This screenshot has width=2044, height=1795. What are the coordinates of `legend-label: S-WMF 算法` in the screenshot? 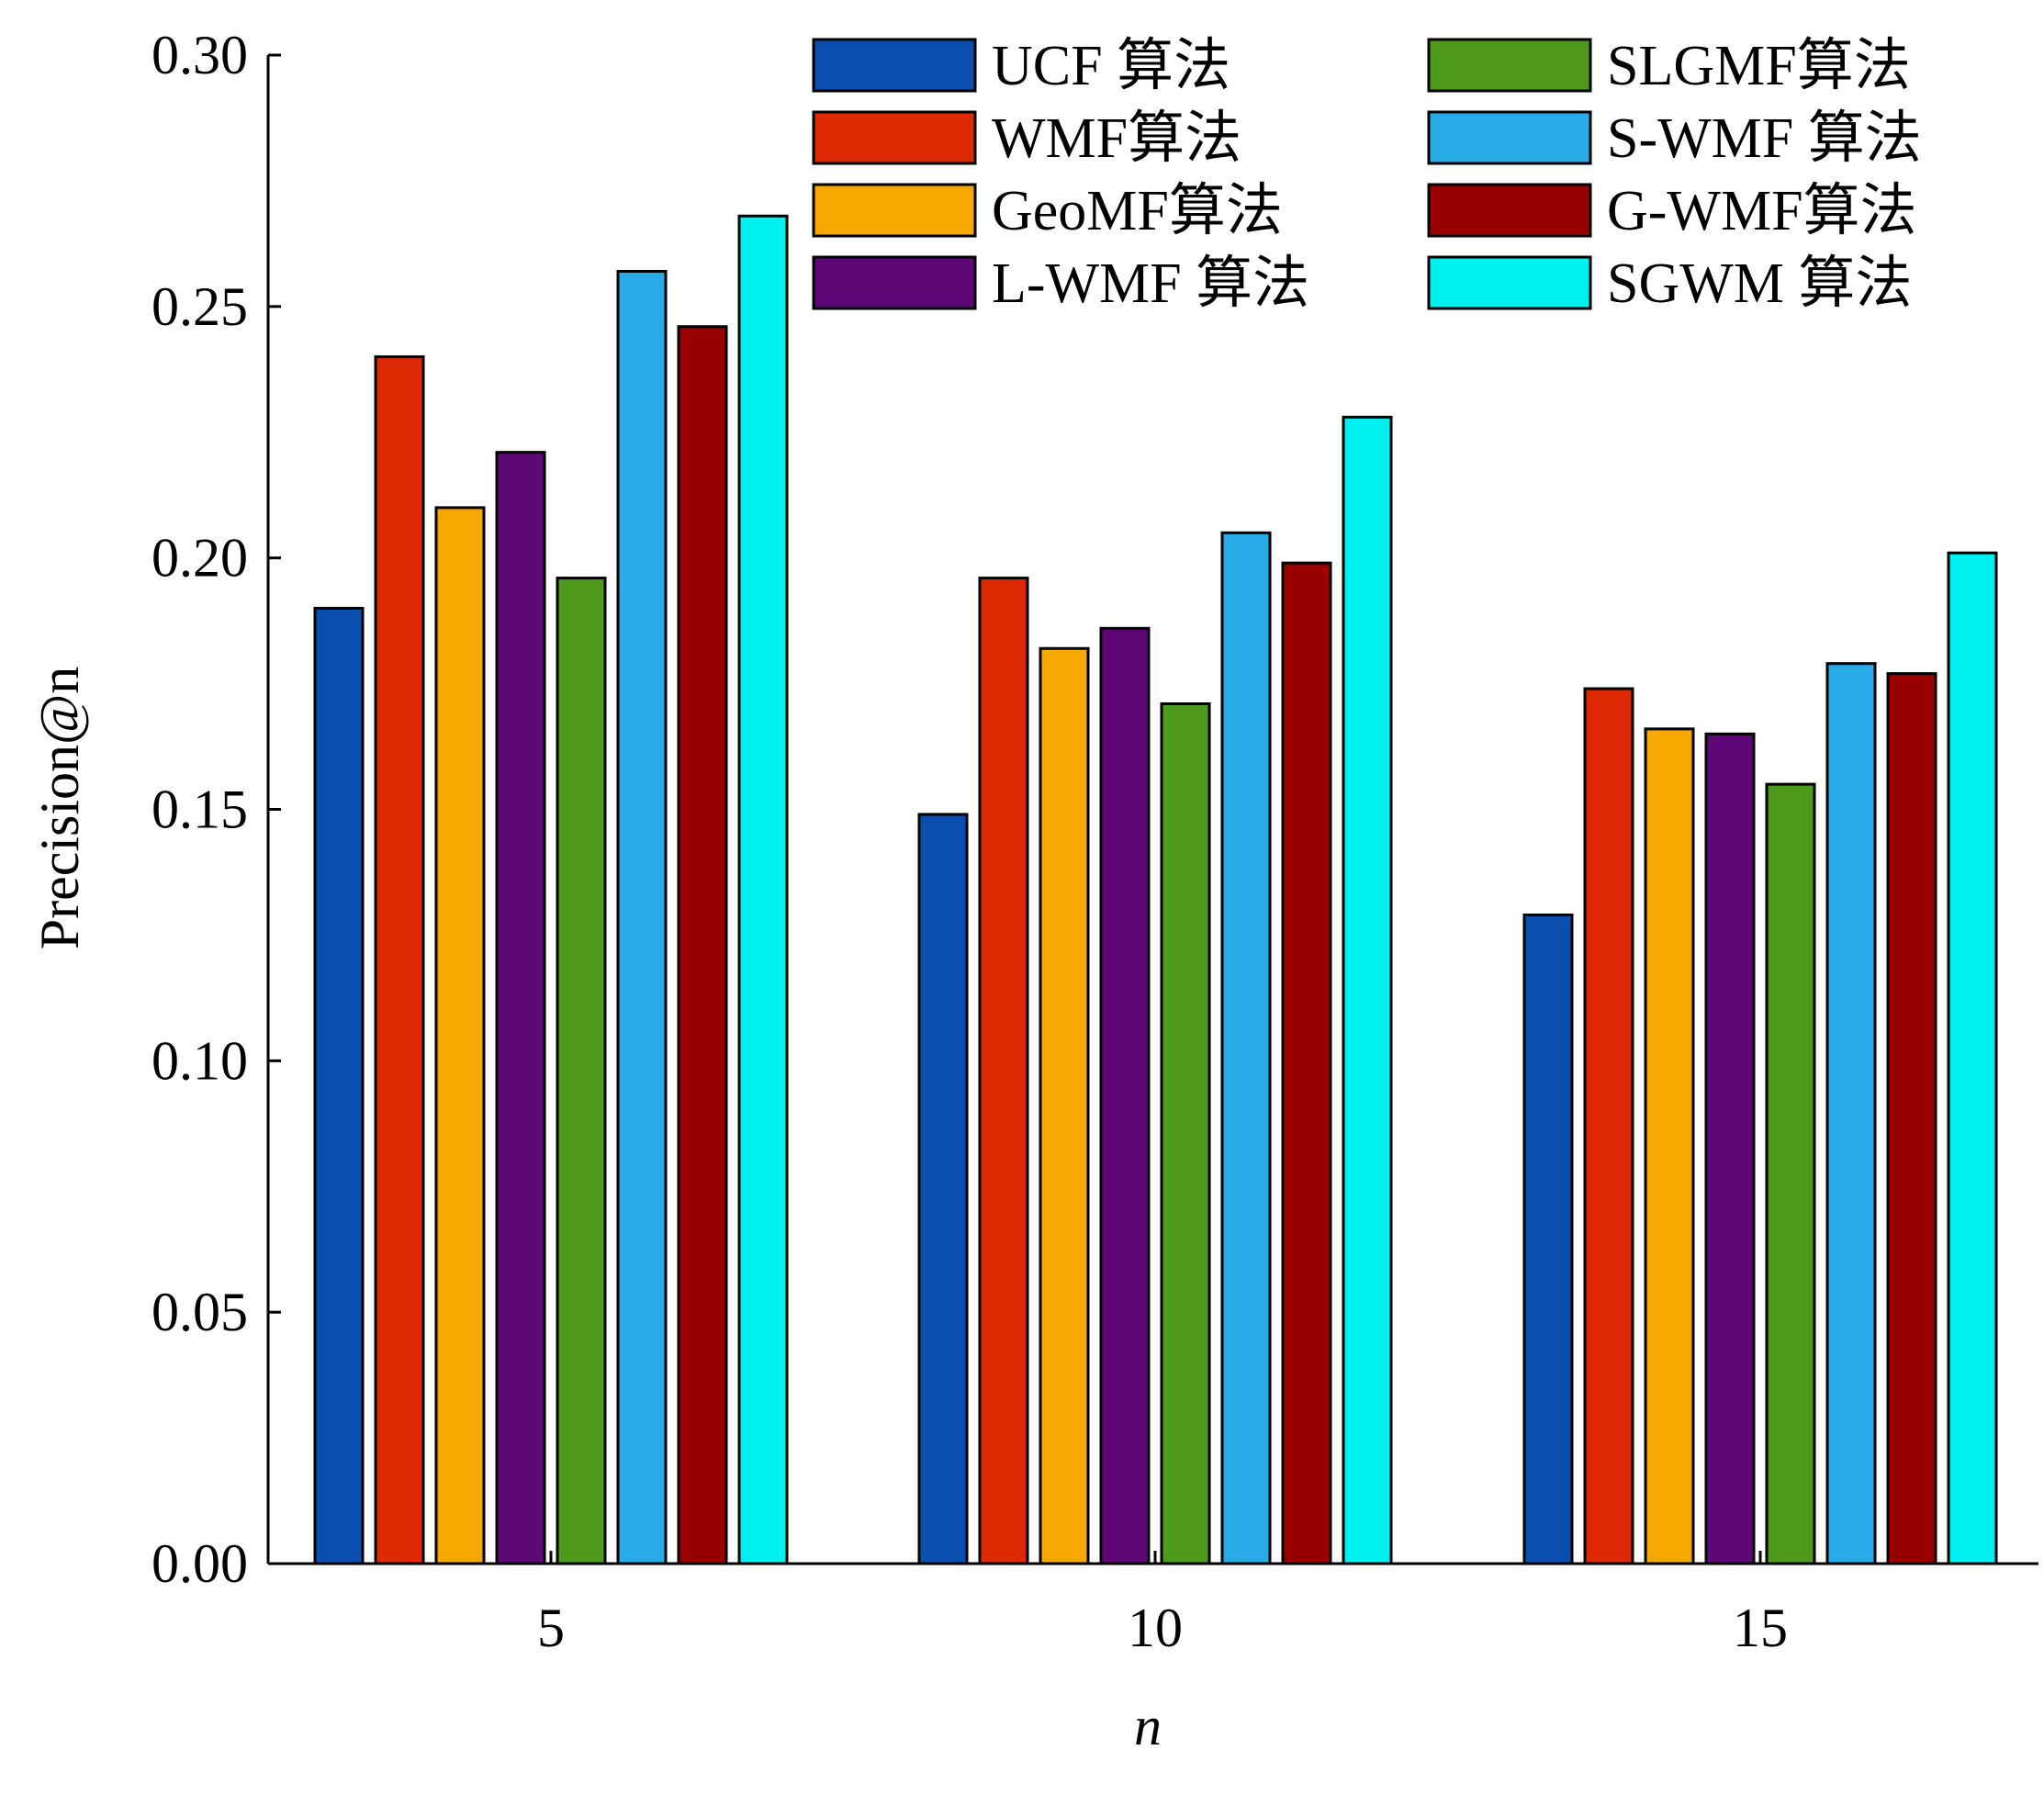 It's located at (1764, 138).